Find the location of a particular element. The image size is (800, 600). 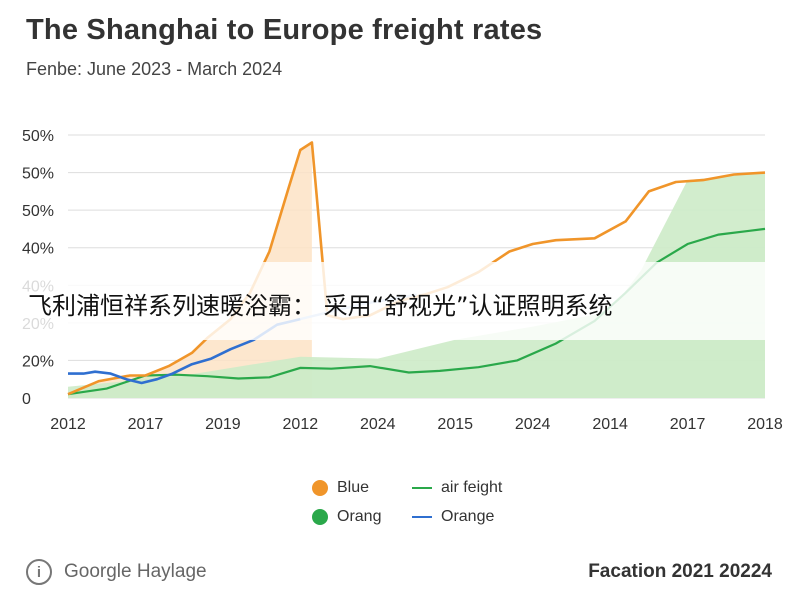

legend-label: air feight is located at coordinates (472, 487).